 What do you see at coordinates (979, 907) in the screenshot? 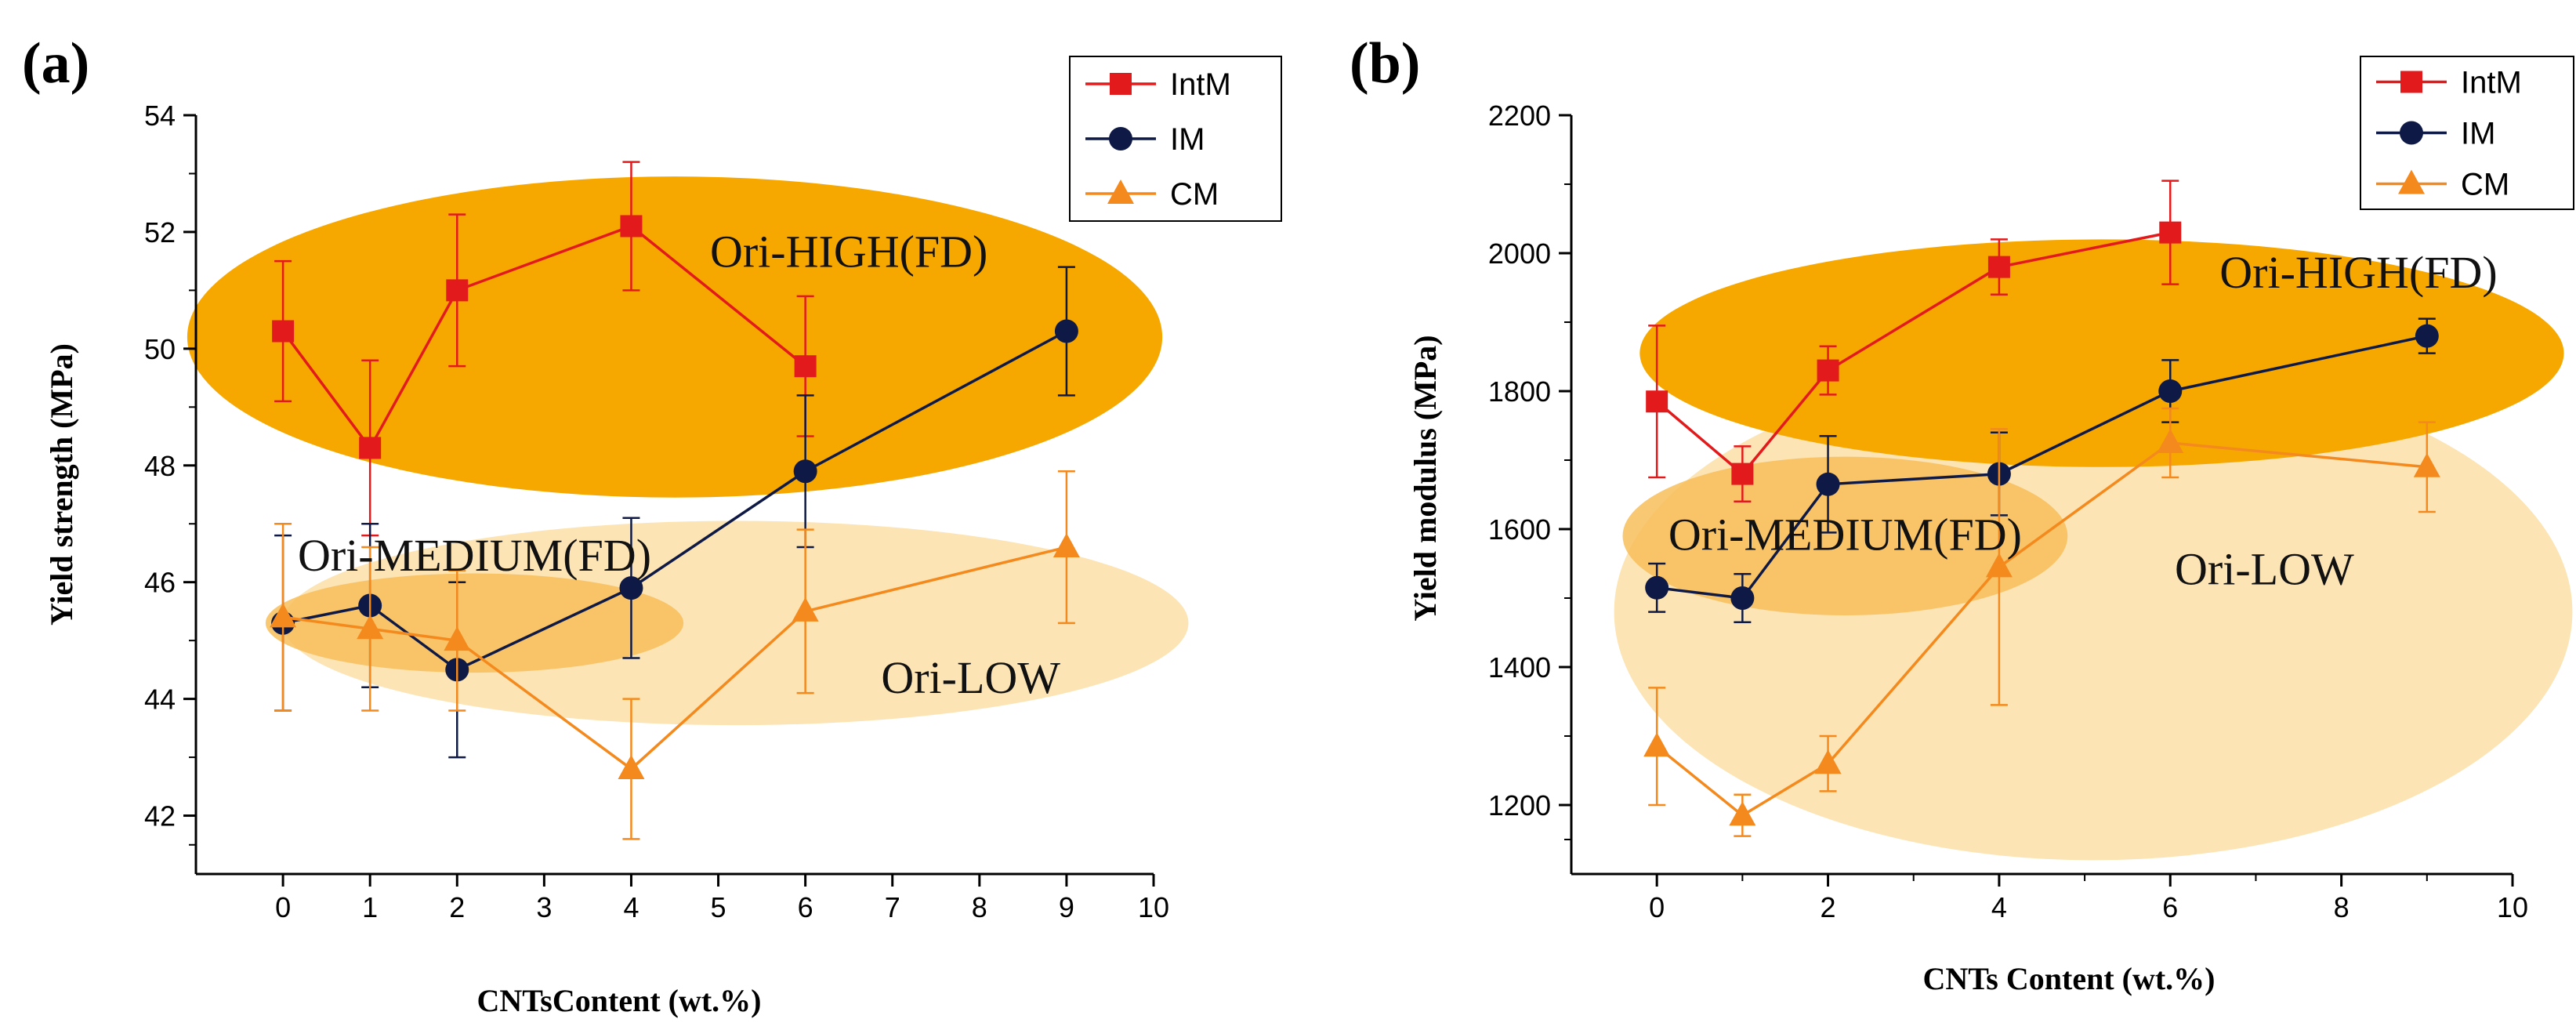
I see `panel-a-x-tick-label: 8` at bounding box center [979, 907].